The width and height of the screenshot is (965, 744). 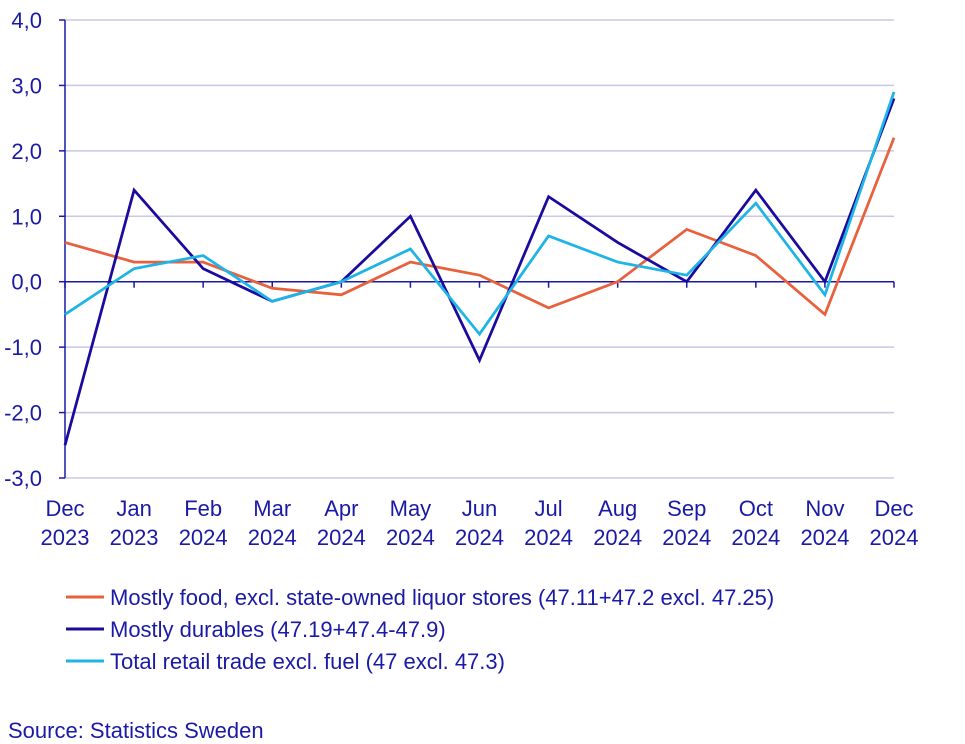 I want to click on x-tick-label: Dec 2023, so click(x=65, y=523).